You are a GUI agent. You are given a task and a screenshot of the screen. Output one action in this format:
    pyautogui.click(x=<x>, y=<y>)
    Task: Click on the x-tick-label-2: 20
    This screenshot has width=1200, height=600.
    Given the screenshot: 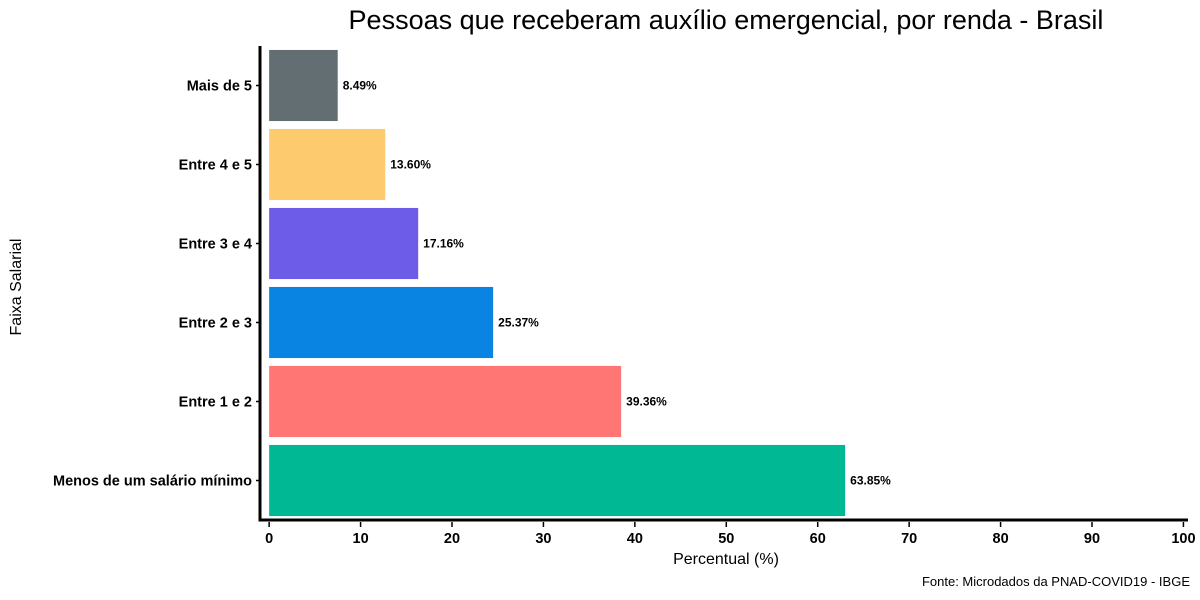 What is the action you would take?
    pyautogui.click(x=452, y=539)
    